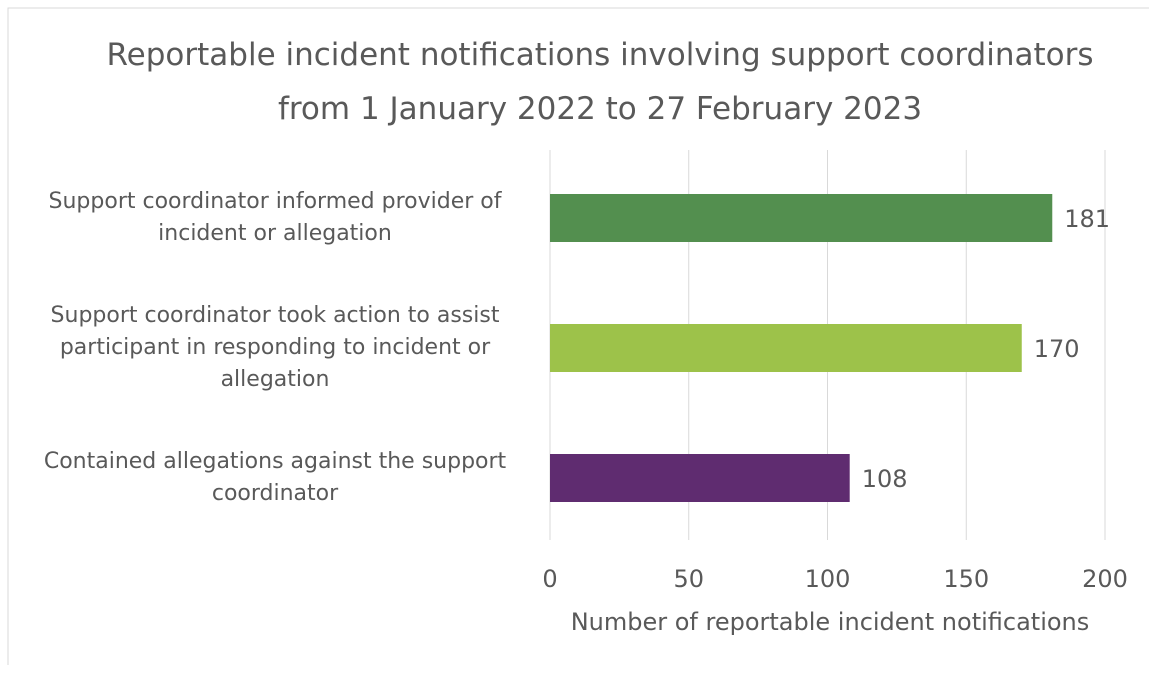  What do you see at coordinates (1105, 579) in the screenshot?
I see `x-tick-label: 200` at bounding box center [1105, 579].